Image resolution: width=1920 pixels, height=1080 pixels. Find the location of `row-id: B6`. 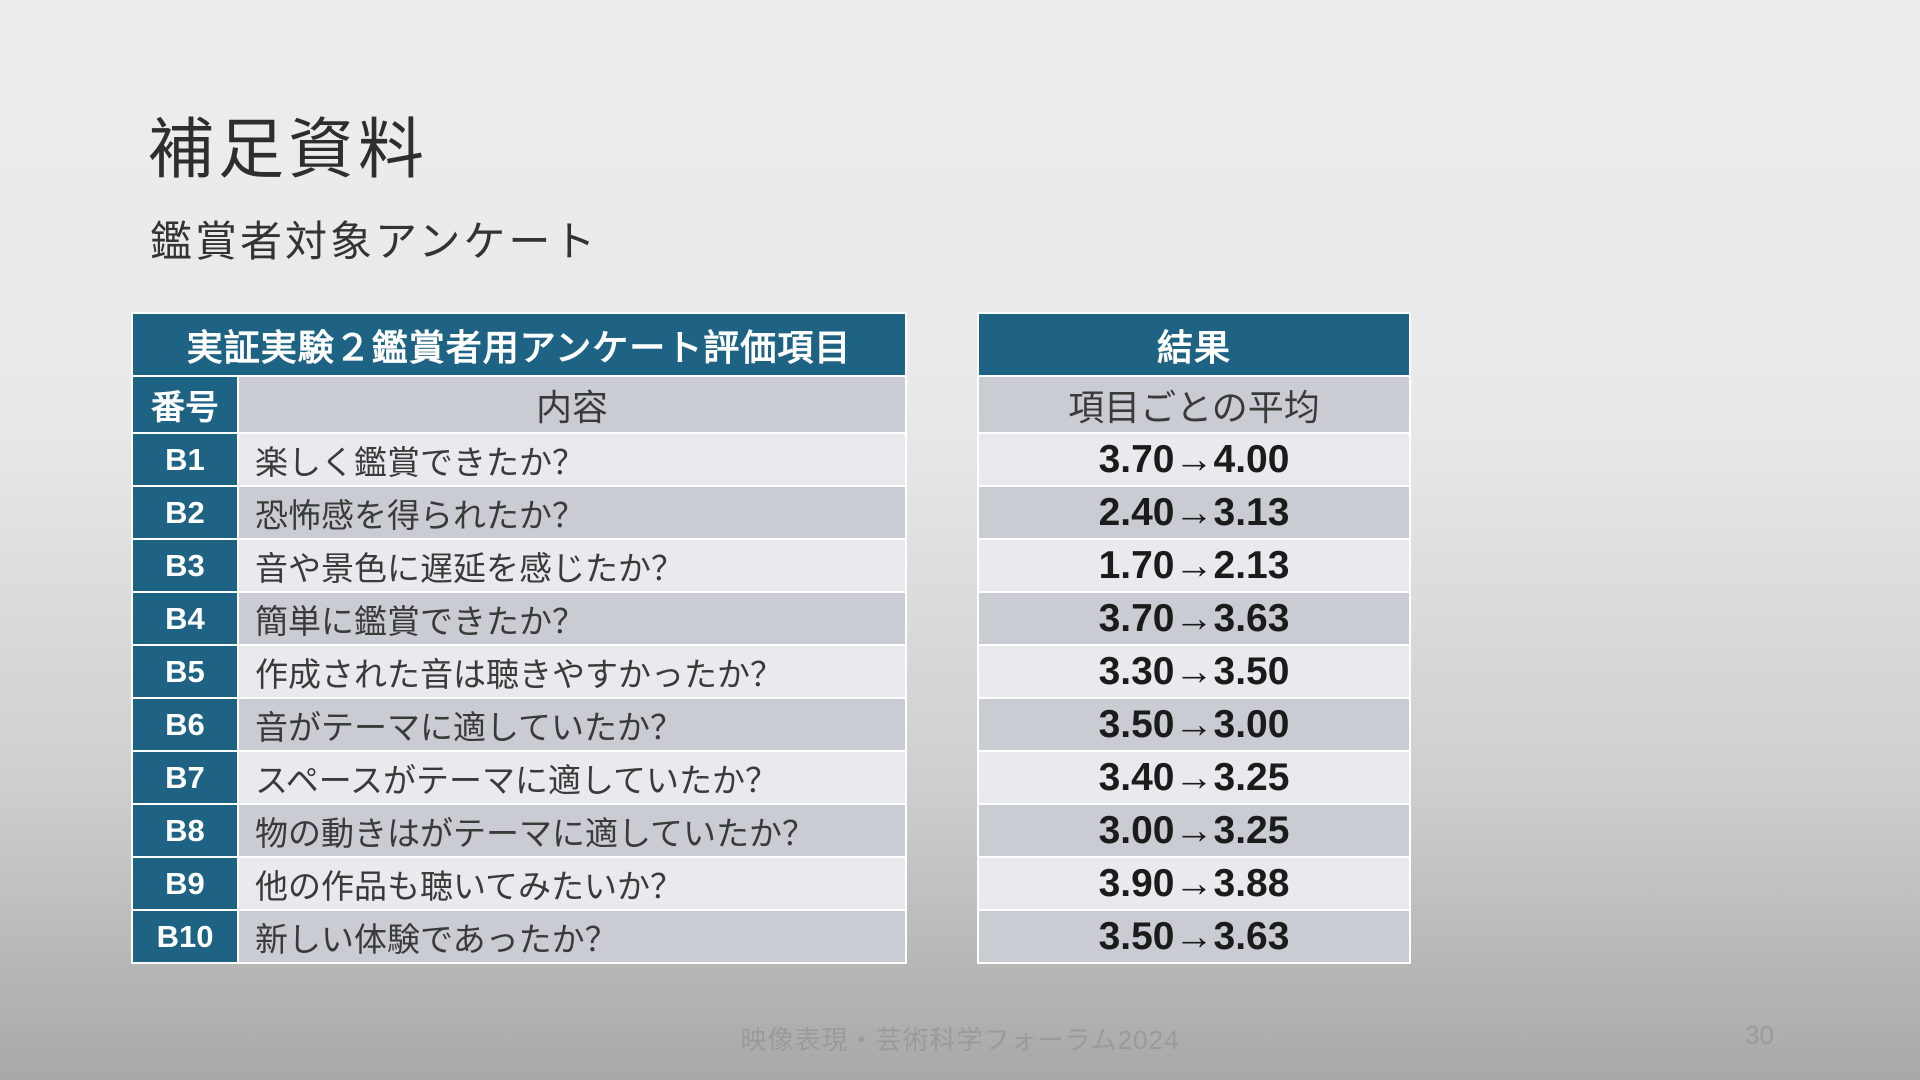

row-id: B6 is located at coordinates (186, 724).